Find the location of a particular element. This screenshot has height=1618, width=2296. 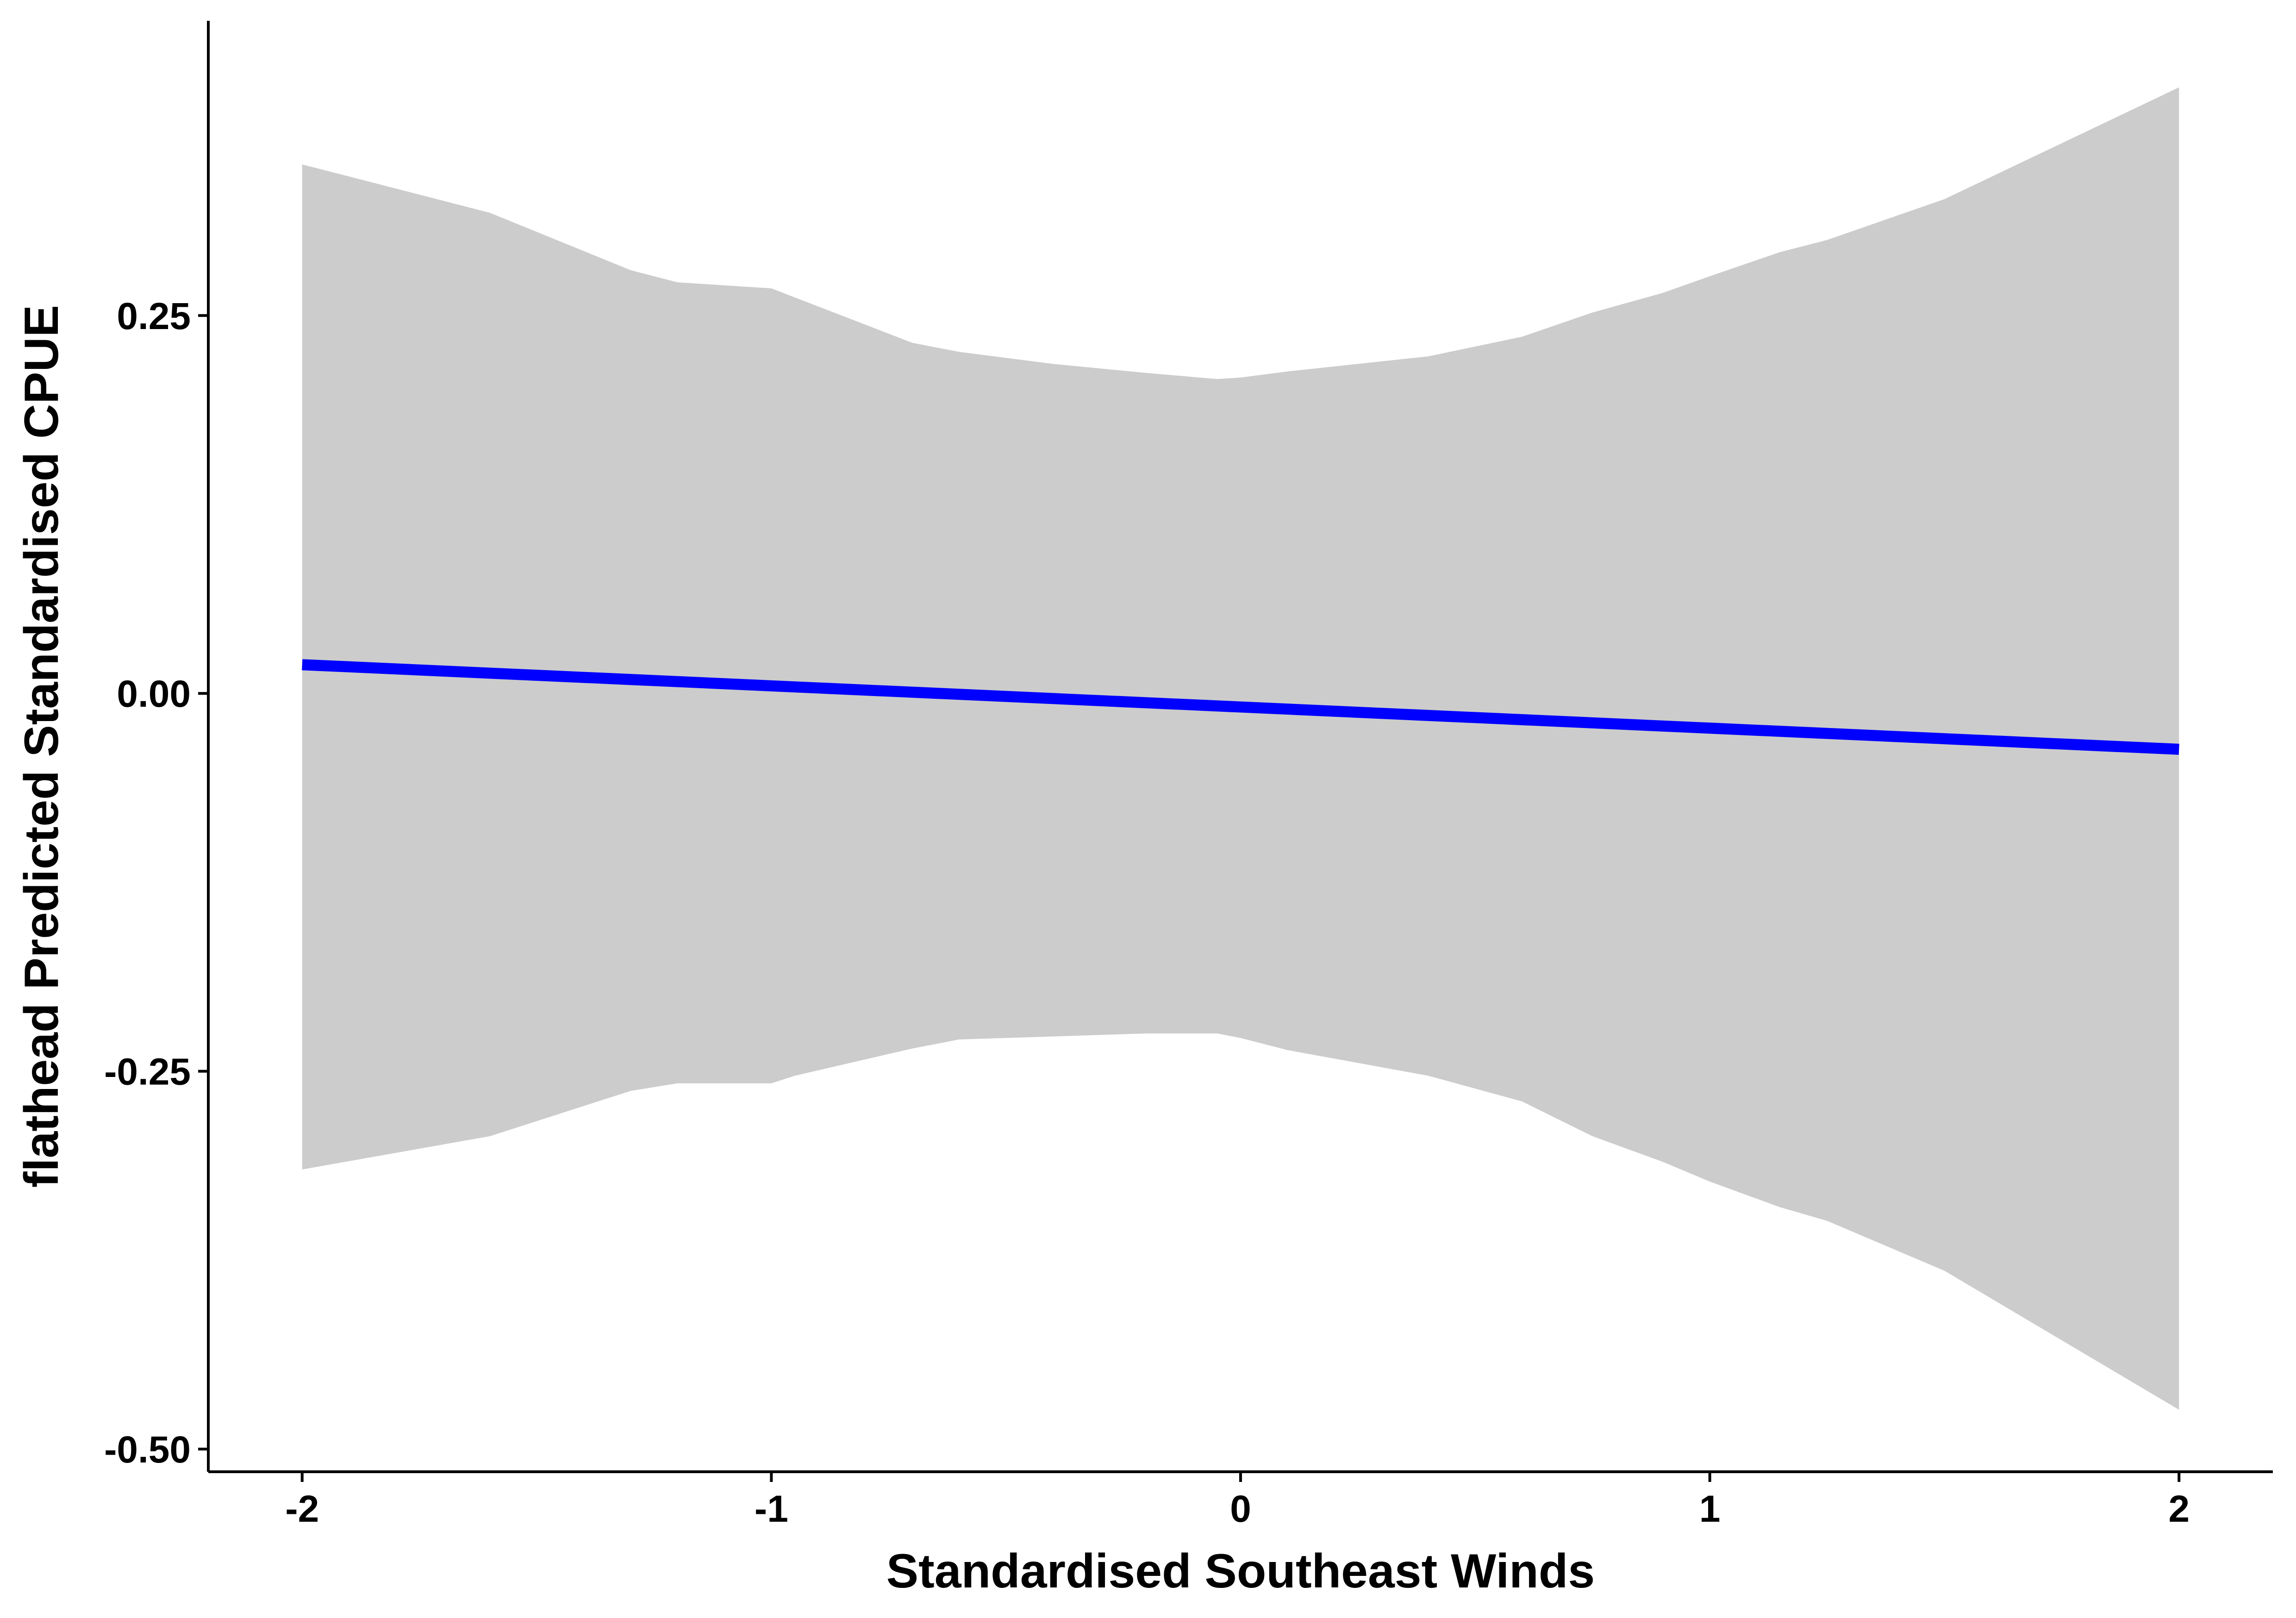

y-axis-ticks: -0.50 -0.25 0.00 0.25 is located at coordinates (156, 883).